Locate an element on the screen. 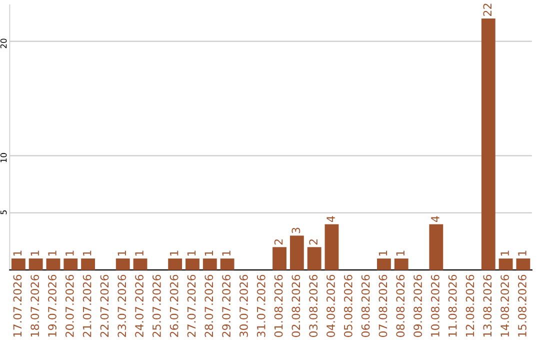 The width and height of the screenshot is (540, 340). x-tick-label: 18.07.2026 is located at coordinates (35, 305).